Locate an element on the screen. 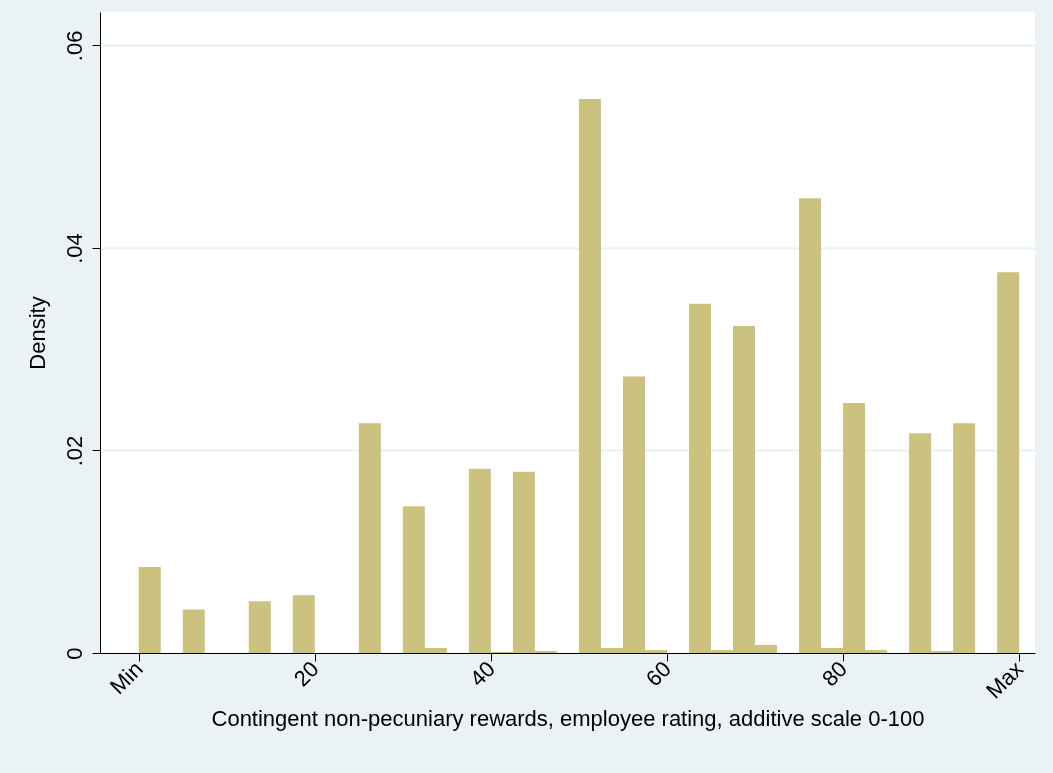 This screenshot has height=773, width=1053. y-tick-label: 0 is located at coordinates (74, 653).